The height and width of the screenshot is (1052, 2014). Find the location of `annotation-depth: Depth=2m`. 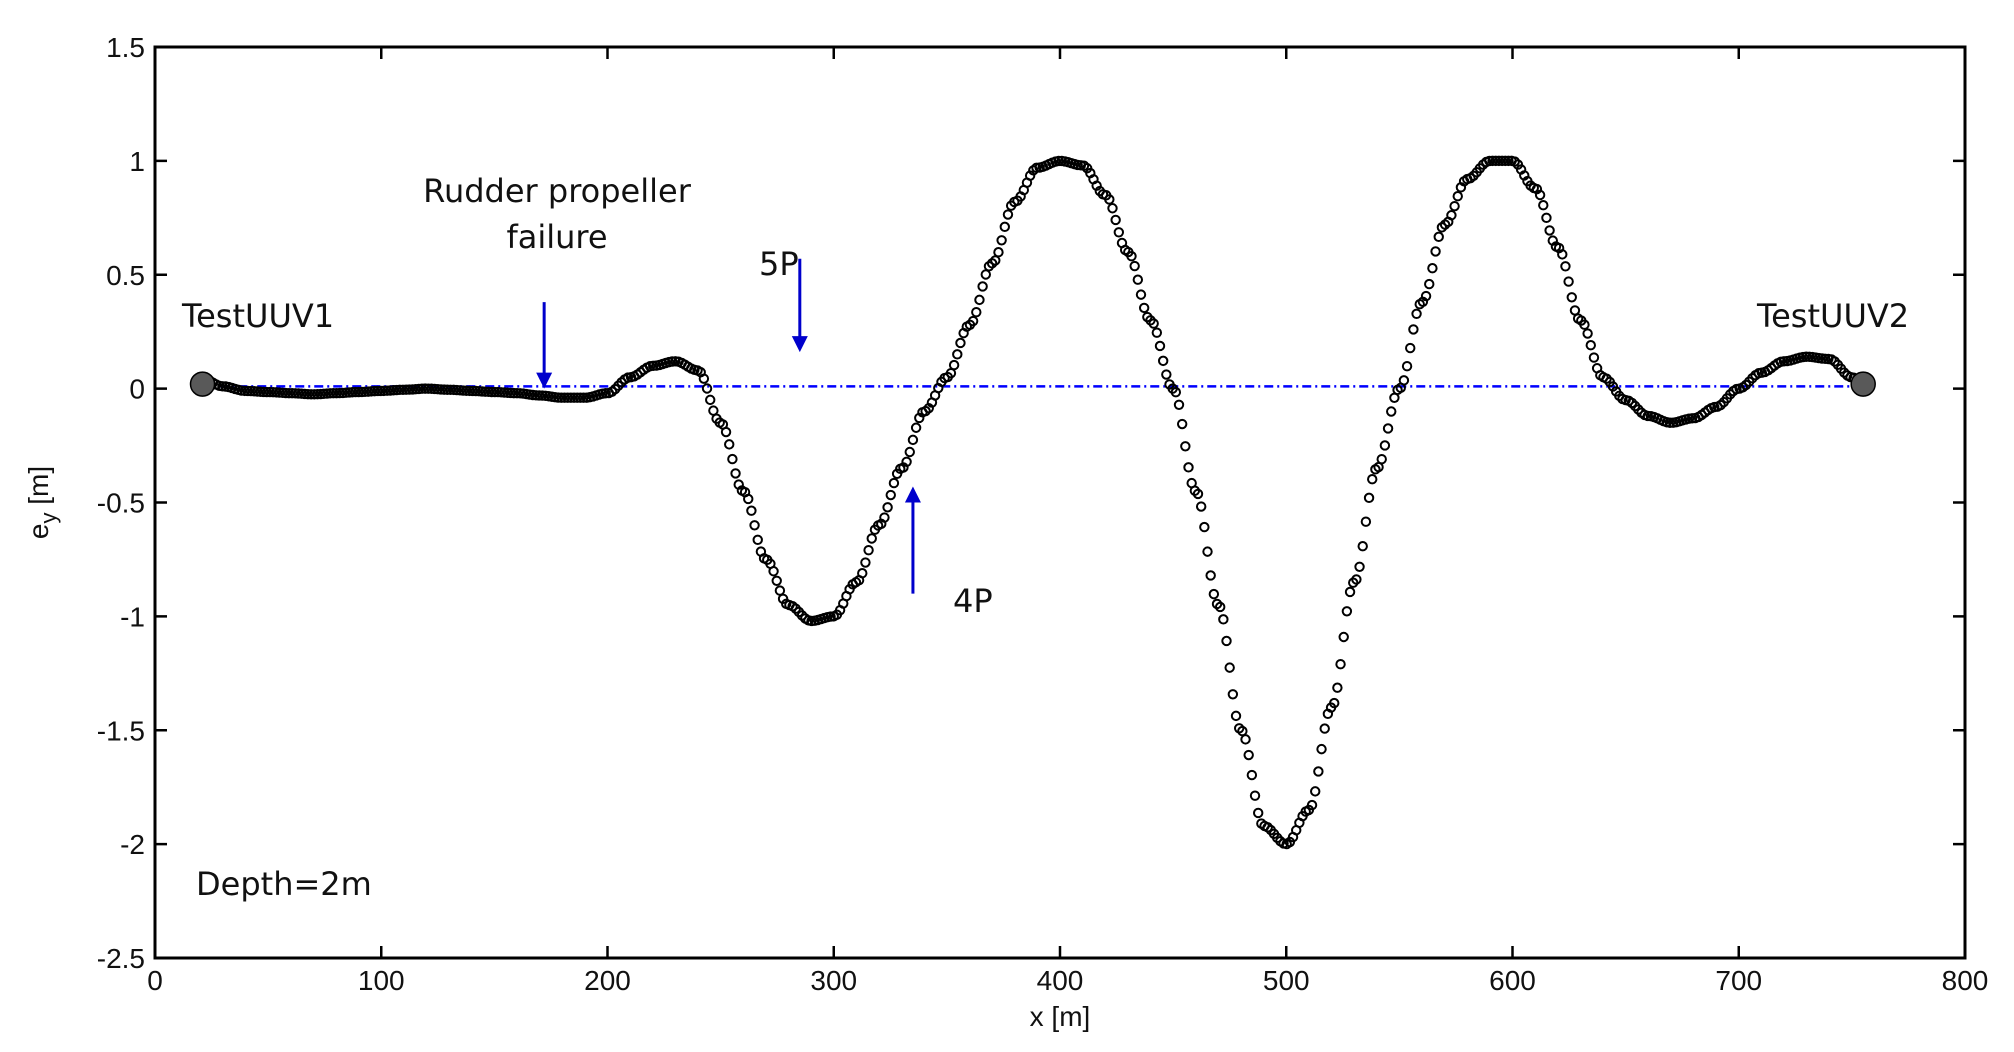

annotation-depth: Depth=2m is located at coordinates (284, 884).